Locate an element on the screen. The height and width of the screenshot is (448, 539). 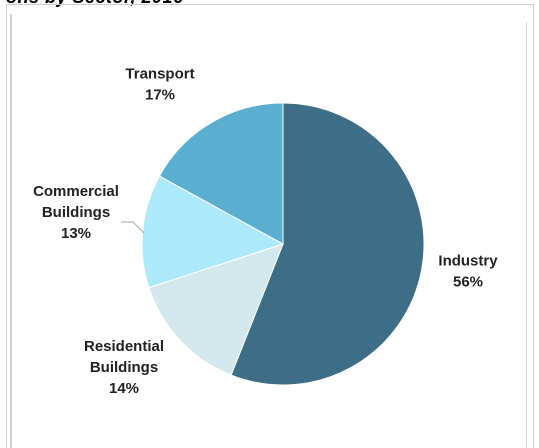
pie-label-residential-buildings: Residential Buildings 14% is located at coordinates (124, 367).